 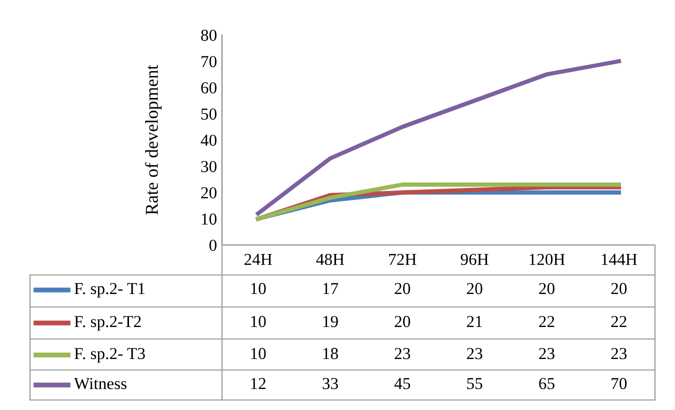 What do you see at coordinates (619, 259) in the screenshot?
I see `x-tick-label: 144H` at bounding box center [619, 259].